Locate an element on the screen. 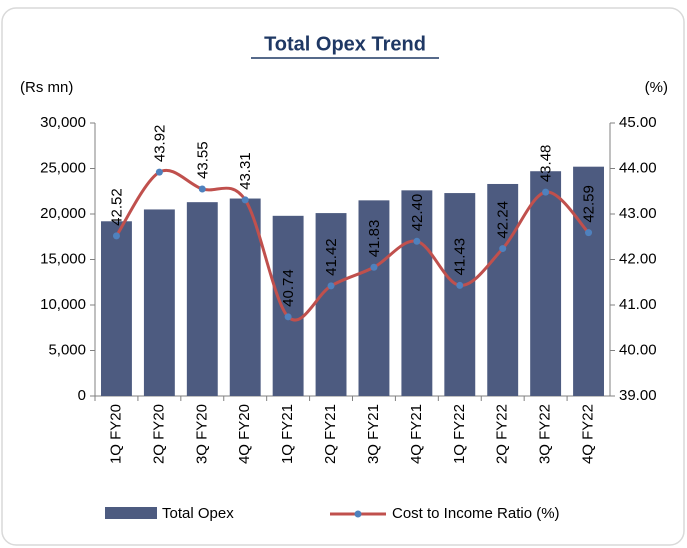  data-label: 41.43 is located at coordinates (460, 257).